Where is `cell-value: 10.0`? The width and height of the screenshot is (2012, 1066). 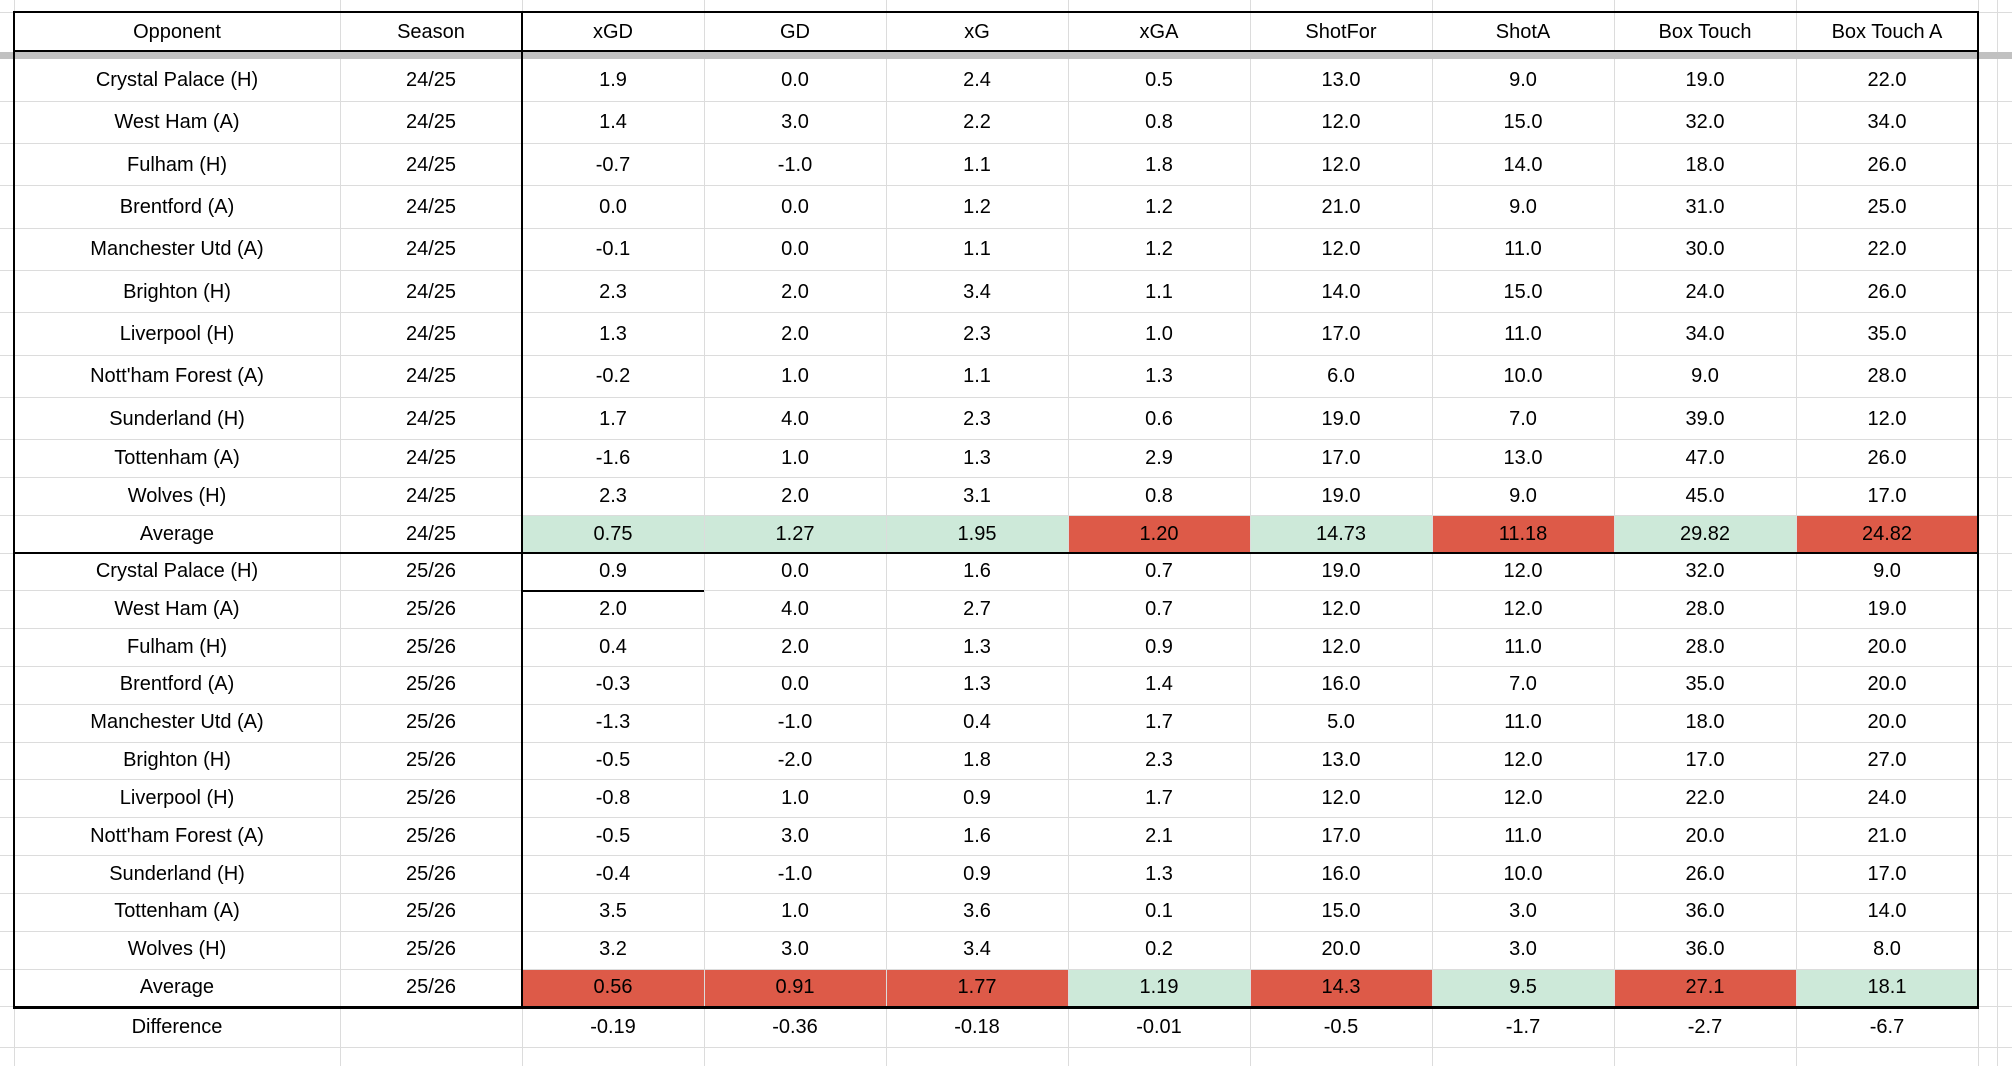
cell-value: 10.0 is located at coordinates (1523, 873).